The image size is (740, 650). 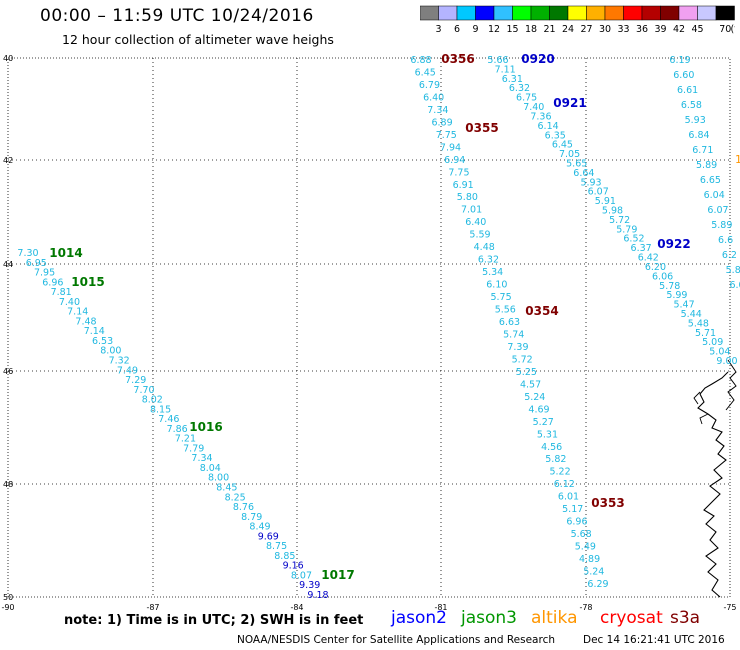 I want to click on wave-height-value: 5.25, so click(x=526, y=372).